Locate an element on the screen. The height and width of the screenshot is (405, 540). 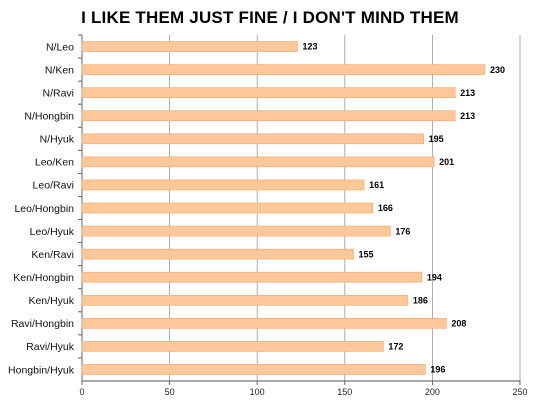
value-label: 155 is located at coordinates (366, 254).